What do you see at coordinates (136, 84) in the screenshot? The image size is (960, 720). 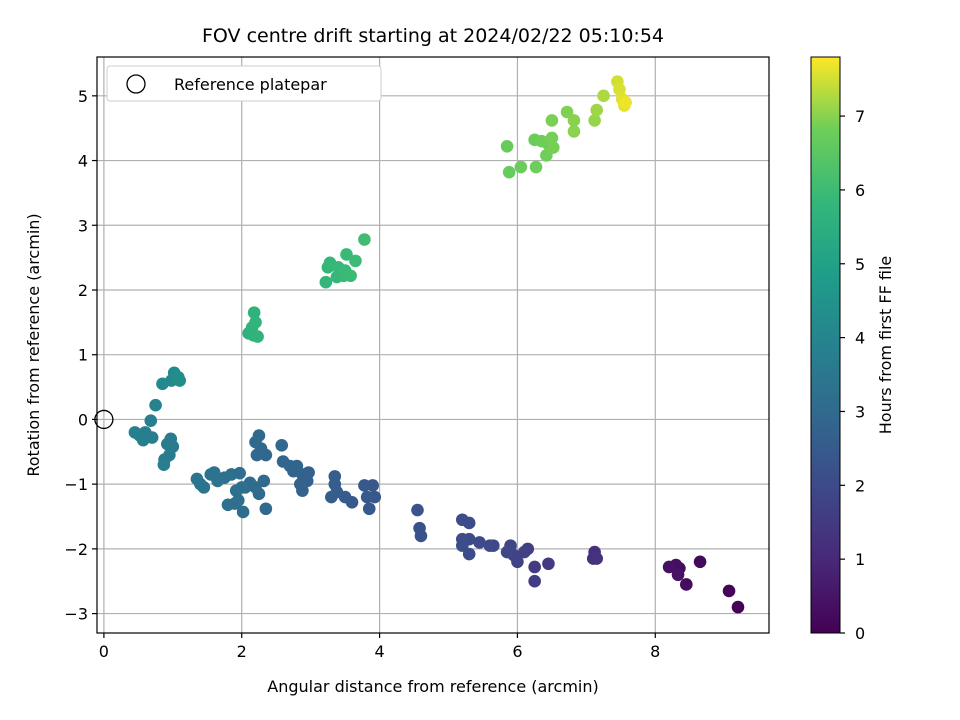 I see `legend-marker` at bounding box center [136, 84].